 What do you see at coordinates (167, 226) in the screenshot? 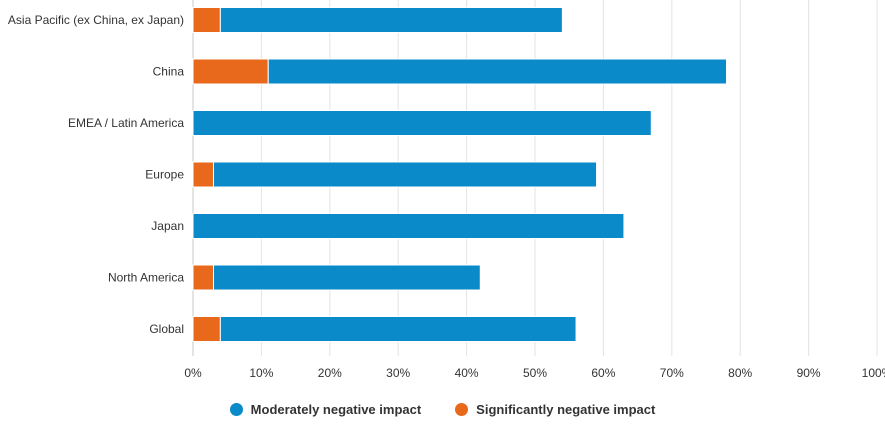
I see `category-label: Japan` at bounding box center [167, 226].